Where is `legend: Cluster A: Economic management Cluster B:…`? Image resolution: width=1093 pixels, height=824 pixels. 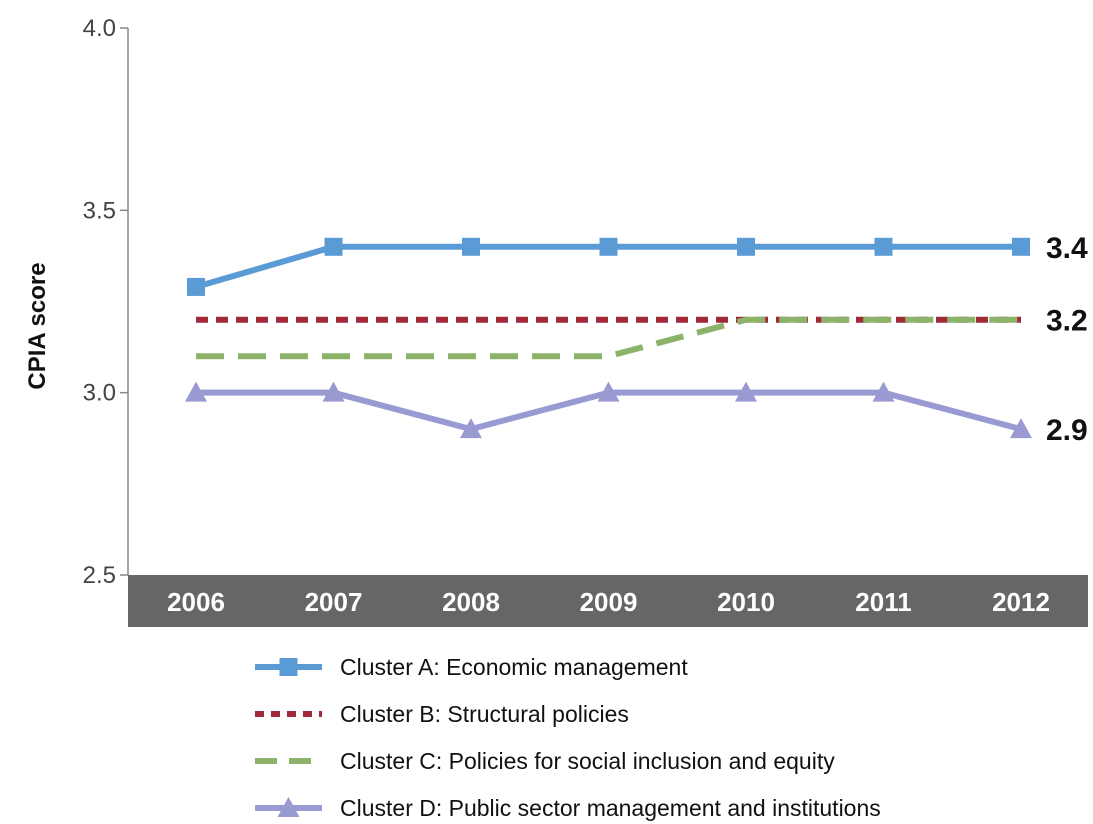 legend: Cluster A: Economic management Cluster B:… is located at coordinates (568, 737).